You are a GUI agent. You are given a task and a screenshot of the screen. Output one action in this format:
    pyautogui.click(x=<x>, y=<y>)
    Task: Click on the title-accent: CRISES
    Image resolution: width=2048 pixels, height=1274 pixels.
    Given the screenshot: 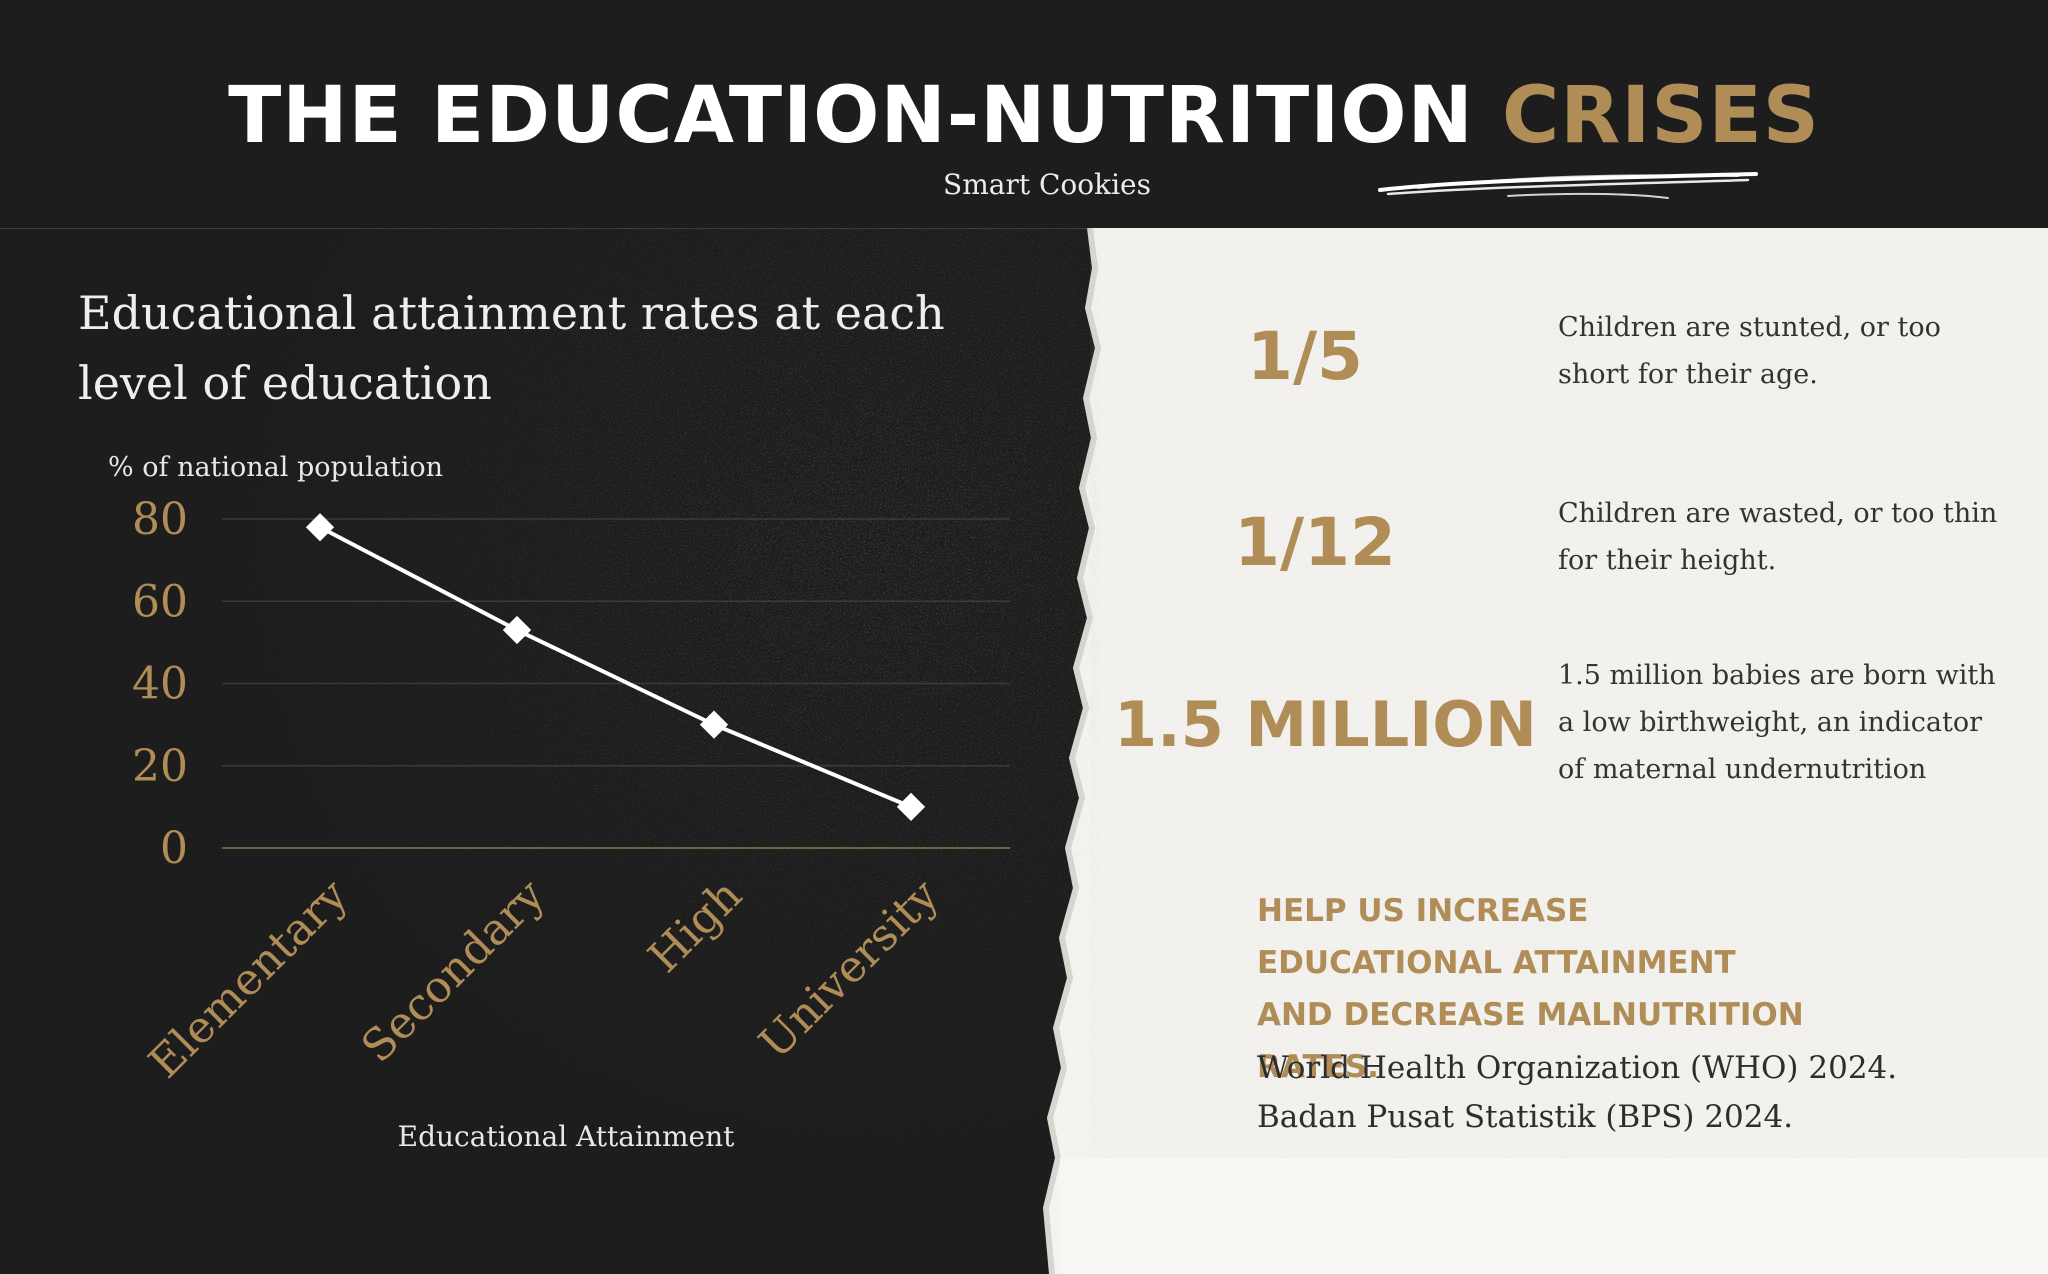 What is the action you would take?
    pyautogui.click(x=1660, y=116)
    